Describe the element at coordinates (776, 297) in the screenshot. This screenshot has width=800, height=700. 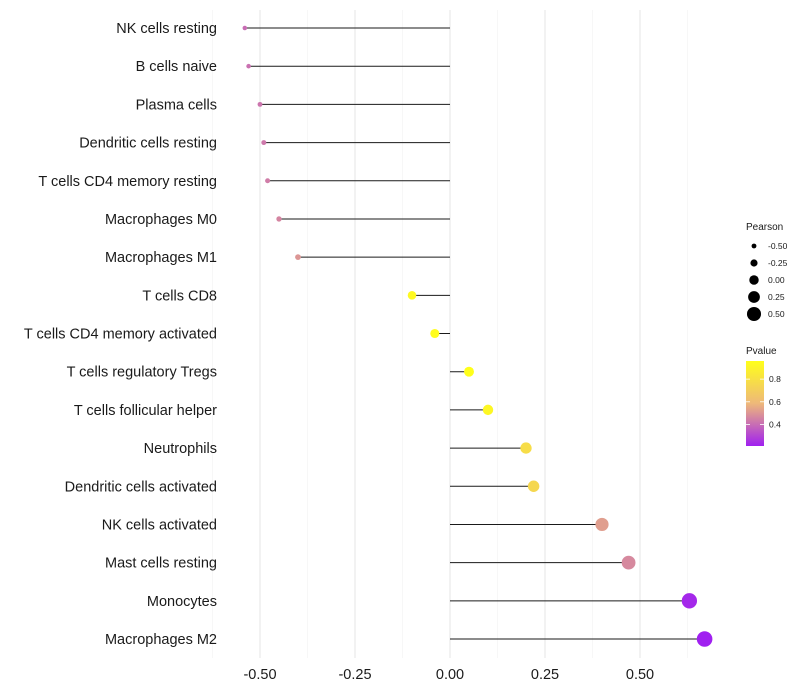
I see `size-legend-label: 0.25` at that location.